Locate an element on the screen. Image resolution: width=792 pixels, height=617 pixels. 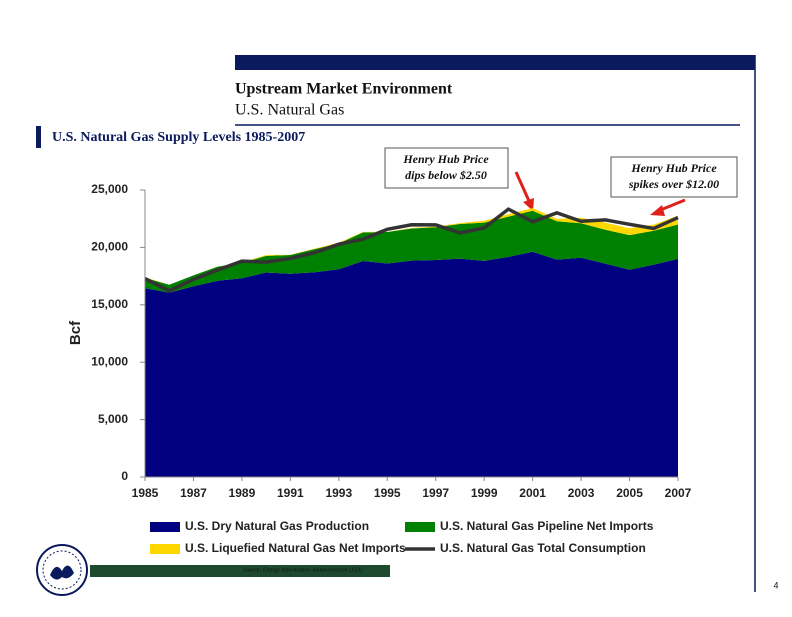
x-tick-label: 1987 is located at coordinates (193, 493).